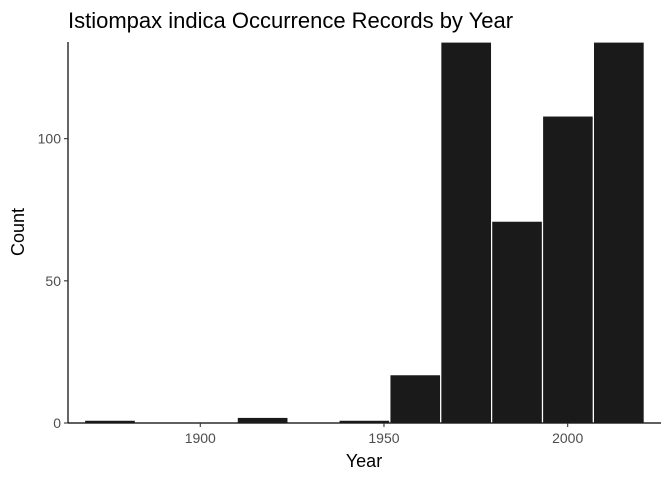 The width and height of the screenshot is (672, 480). What do you see at coordinates (57, 423) in the screenshot?
I see `y-tick-label: 0` at bounding box center [57, 423].